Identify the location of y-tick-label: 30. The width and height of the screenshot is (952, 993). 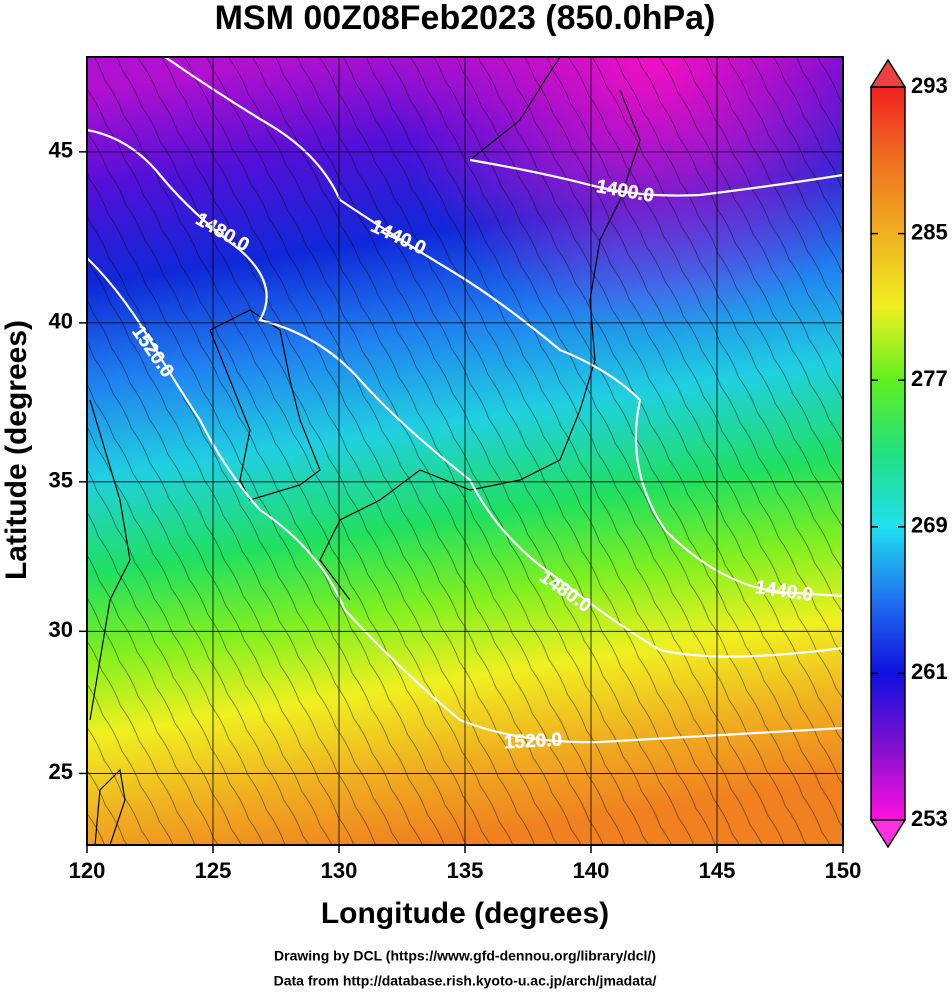
(61, 629).